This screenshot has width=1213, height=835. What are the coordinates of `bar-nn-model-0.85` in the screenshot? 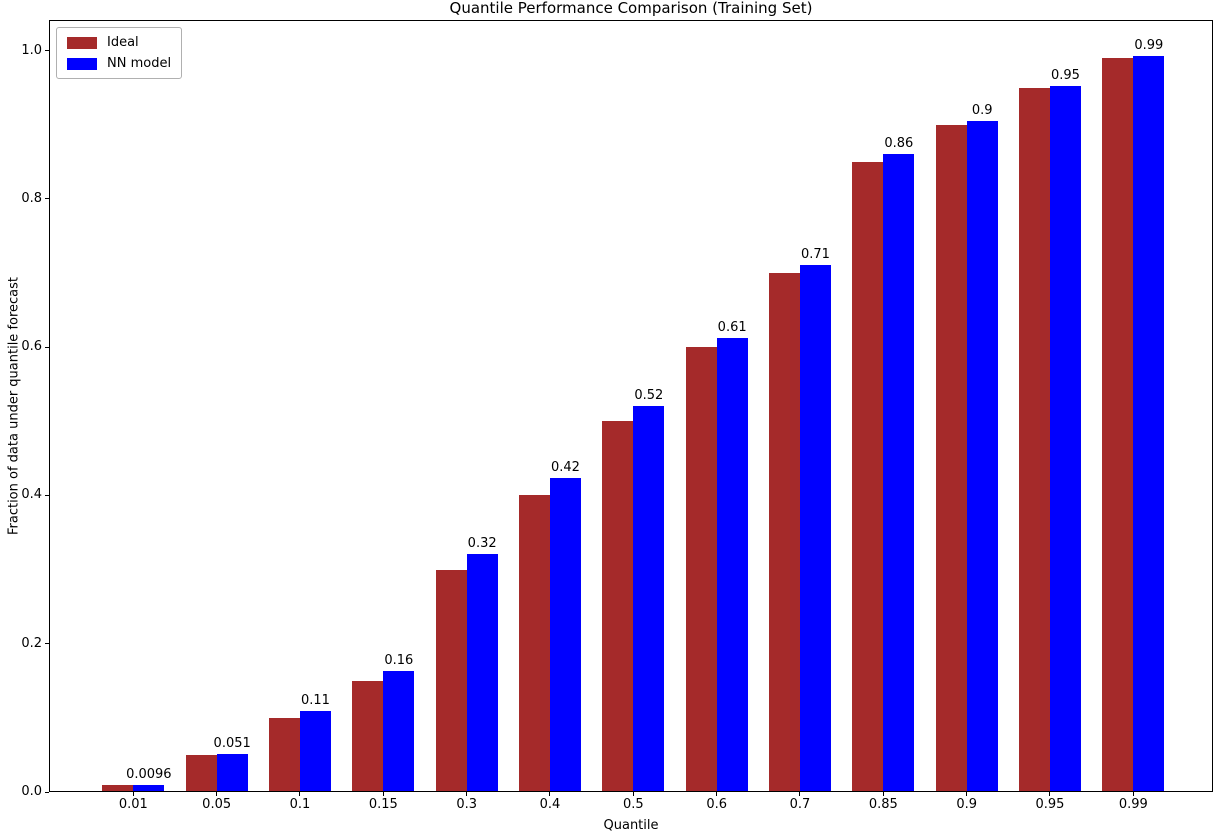 It's located at (899, 473).